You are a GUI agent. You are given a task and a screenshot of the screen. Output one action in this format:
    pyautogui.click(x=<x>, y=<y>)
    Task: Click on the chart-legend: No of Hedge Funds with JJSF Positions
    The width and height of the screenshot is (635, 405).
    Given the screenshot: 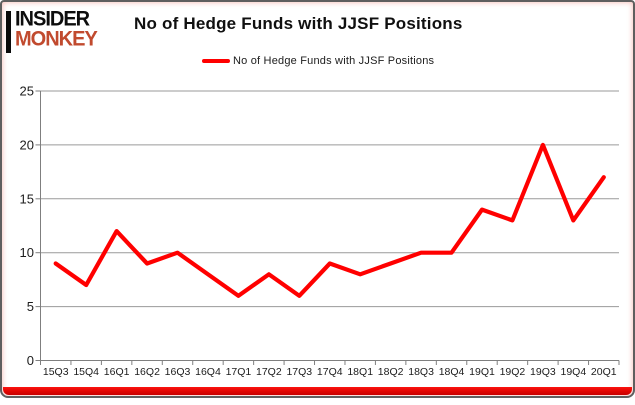 What is the action you would take?
    pyautogui.click(x=318, y=61)
    